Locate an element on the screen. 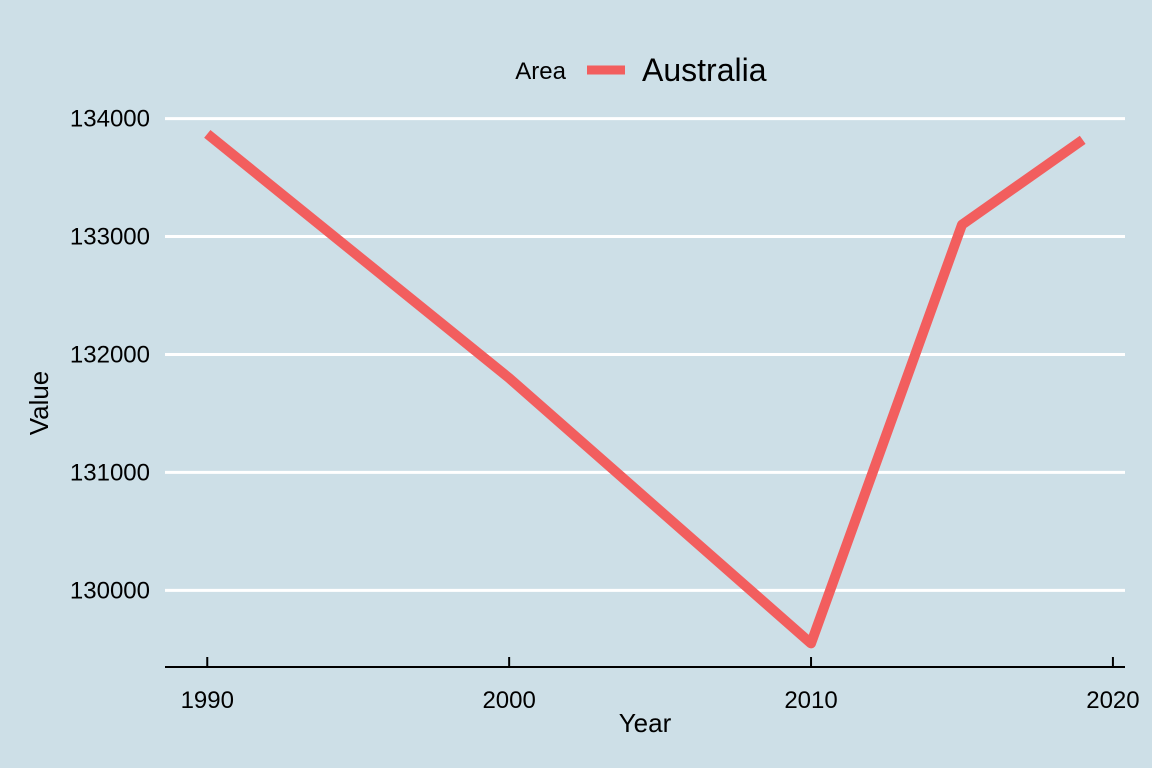  y-tick-label: 134000 is located at coordinates (110, 119).